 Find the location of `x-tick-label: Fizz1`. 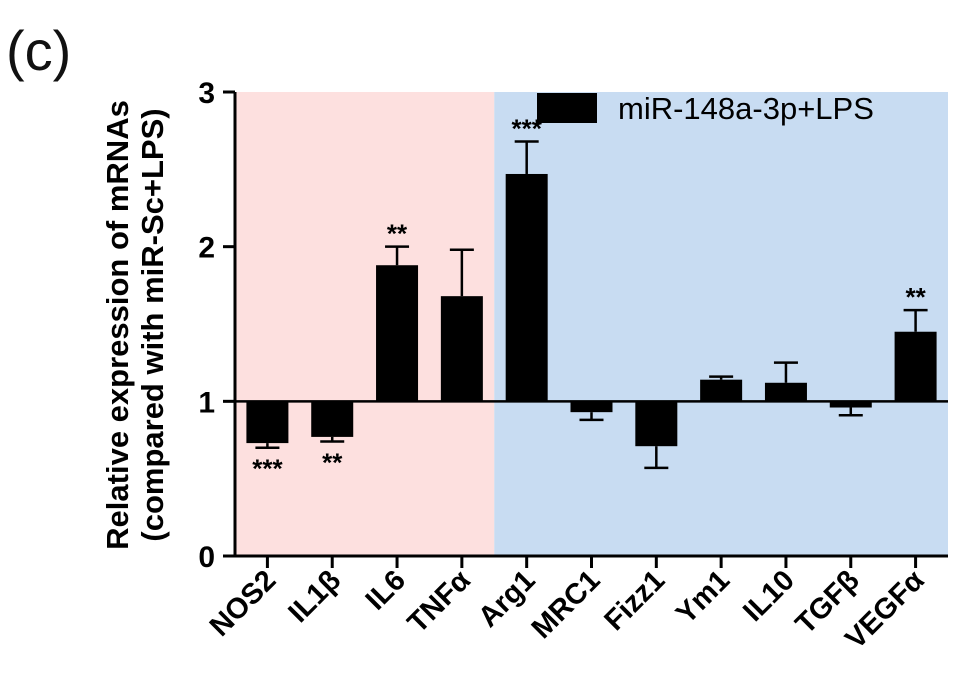

x-tick-label: Fizz1 is located at coordinates (635, 600).